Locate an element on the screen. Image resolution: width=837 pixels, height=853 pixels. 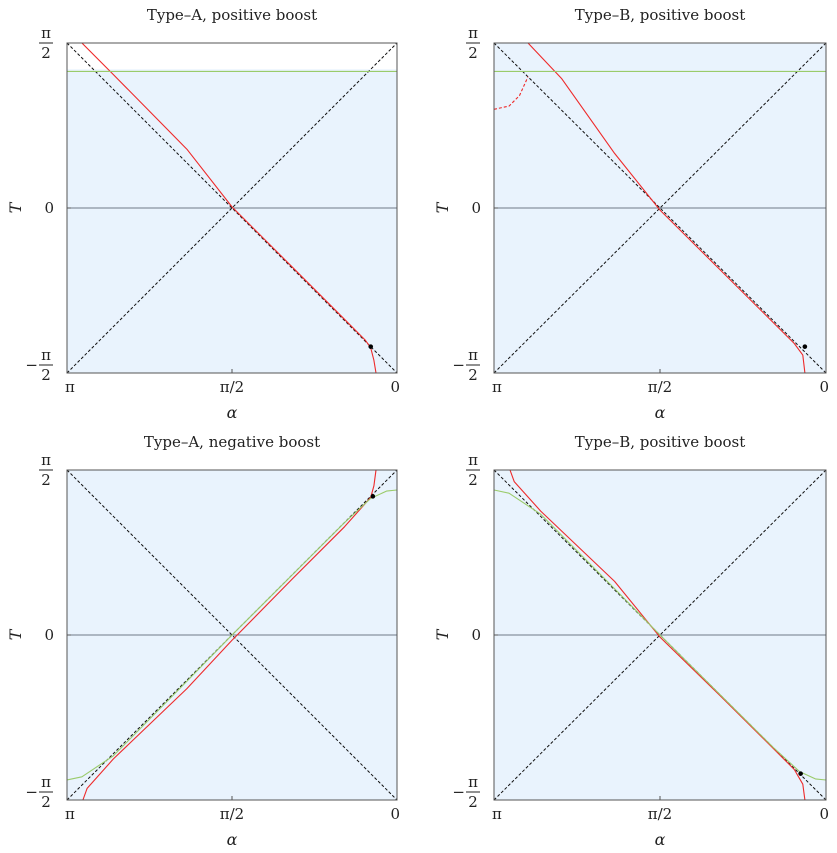
shaded-region is located at coordinates (232, 221).